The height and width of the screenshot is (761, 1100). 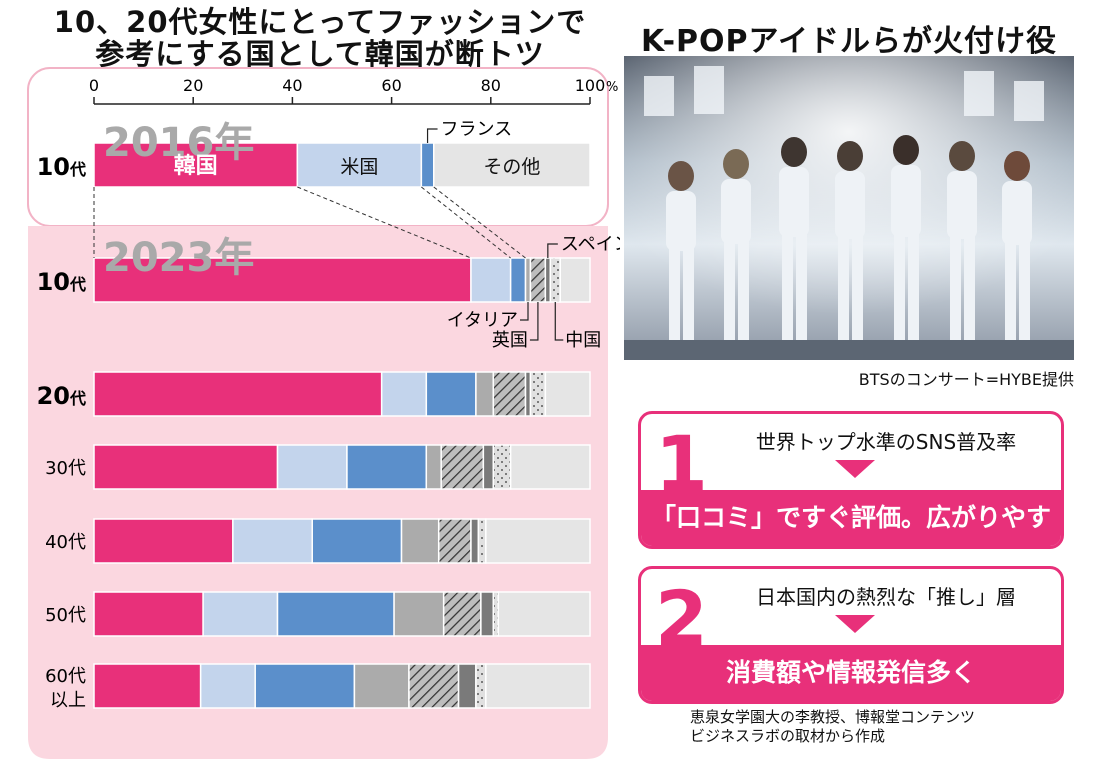 I want to click on chart-title-line2: 参考にする国として韓国が断トツ, so click(x=320, y=54).